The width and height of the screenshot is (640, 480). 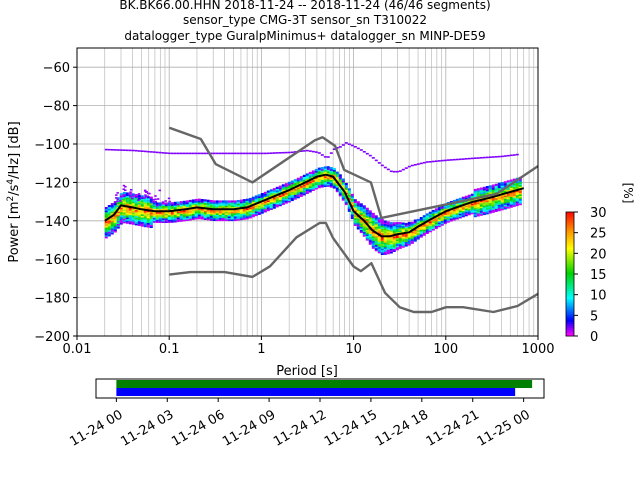 What do you see at coordinates (305, 20) in the screenshot?
I see `title-line-2: sensor_type CMG-3T sensor_sn T310022` at bounding box center [305, 20].